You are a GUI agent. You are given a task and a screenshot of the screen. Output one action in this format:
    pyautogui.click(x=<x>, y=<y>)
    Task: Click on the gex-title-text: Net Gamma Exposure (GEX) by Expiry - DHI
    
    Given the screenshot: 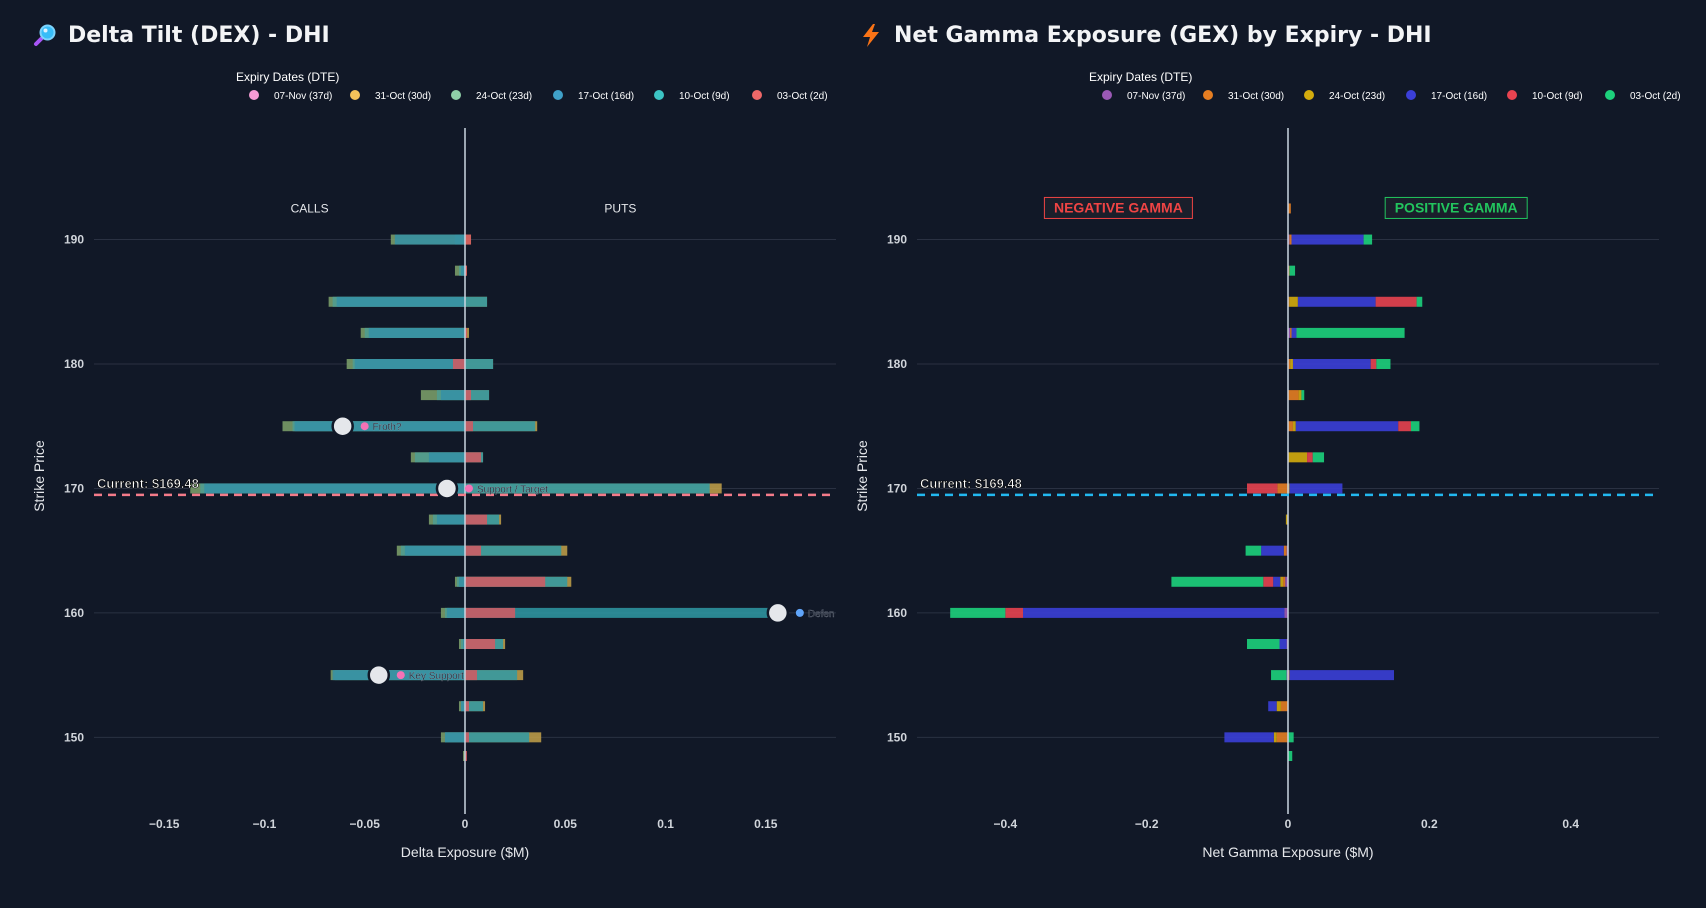 What is the action you would take?
    pyautogui.click(x=1163, y=35)
    